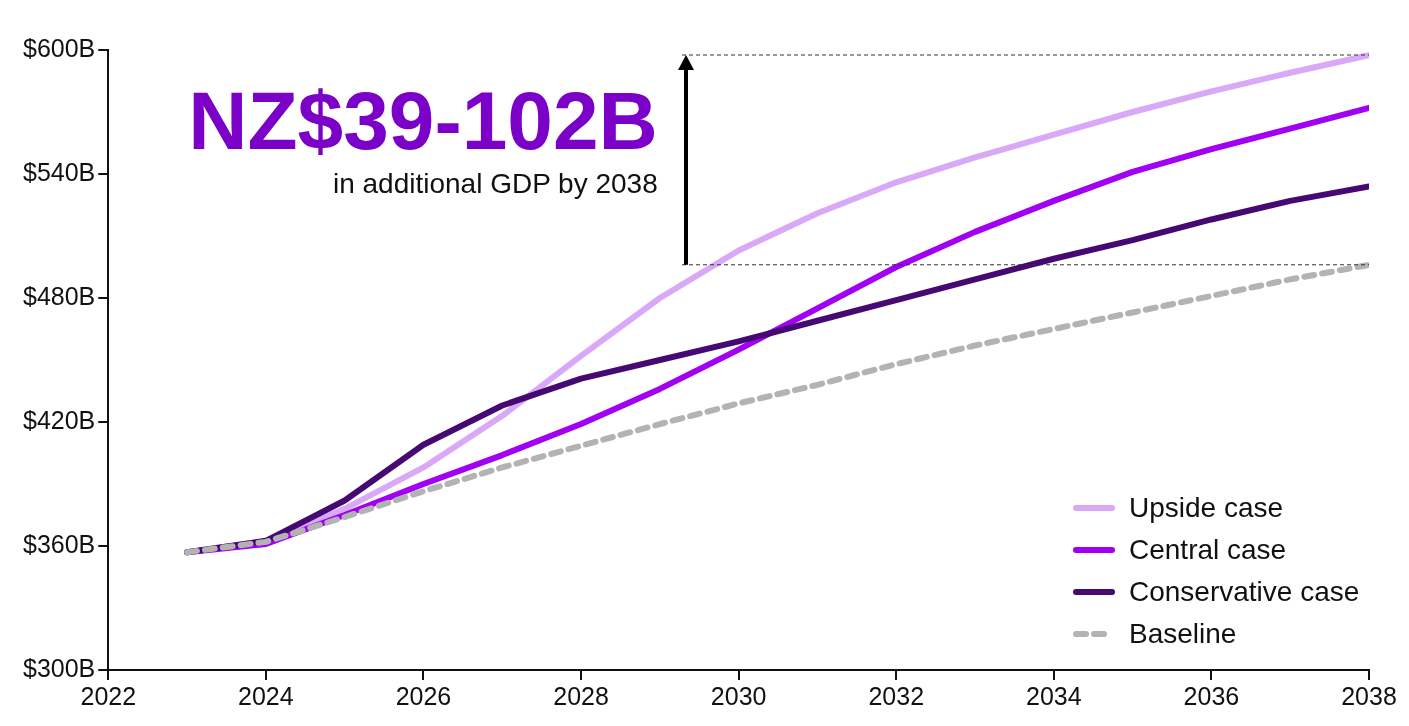 The image size is (1409, 726). What do you see at coordinates (1244, 592) in the screenshot?
I see `legend-label: Conservative case` at bounding box center [1244, 592].